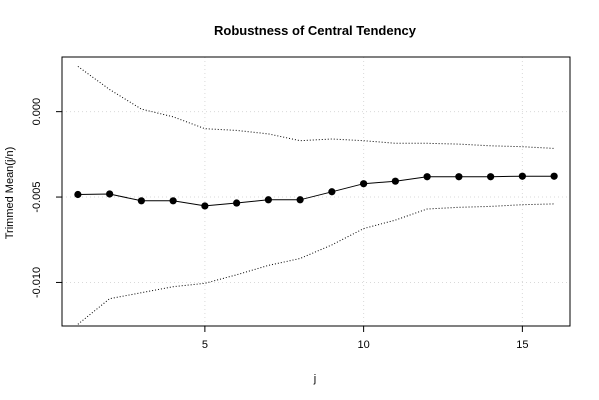  I want to click on chart-title: Robustness of Central Tendency, so click(315, 30).